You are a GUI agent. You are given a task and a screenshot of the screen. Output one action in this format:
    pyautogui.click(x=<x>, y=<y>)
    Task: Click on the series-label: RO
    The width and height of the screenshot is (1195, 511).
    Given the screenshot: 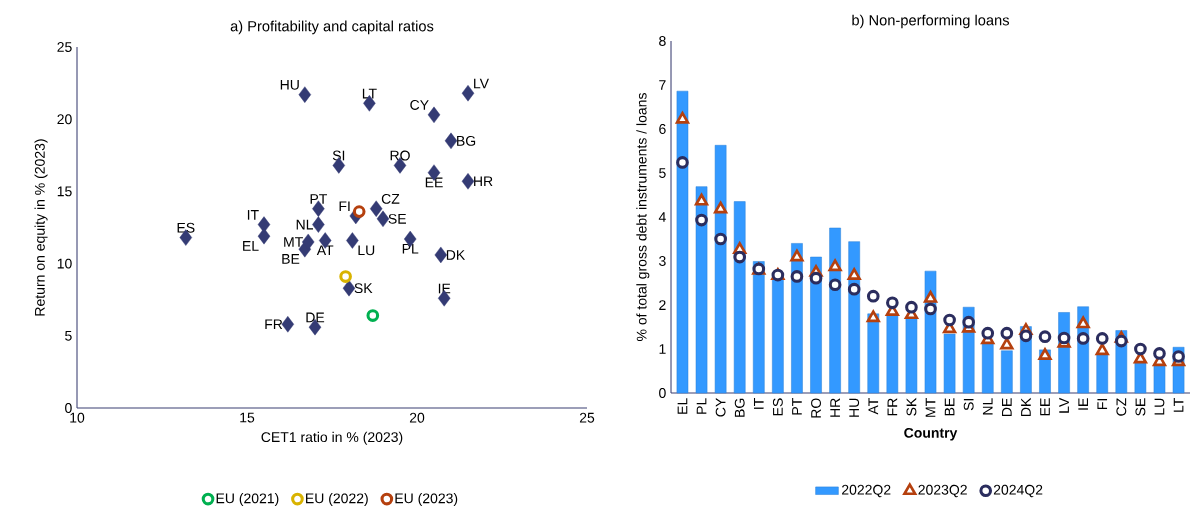 What is the action you would take?
    pyautogui.click(x=400, y=155)
    